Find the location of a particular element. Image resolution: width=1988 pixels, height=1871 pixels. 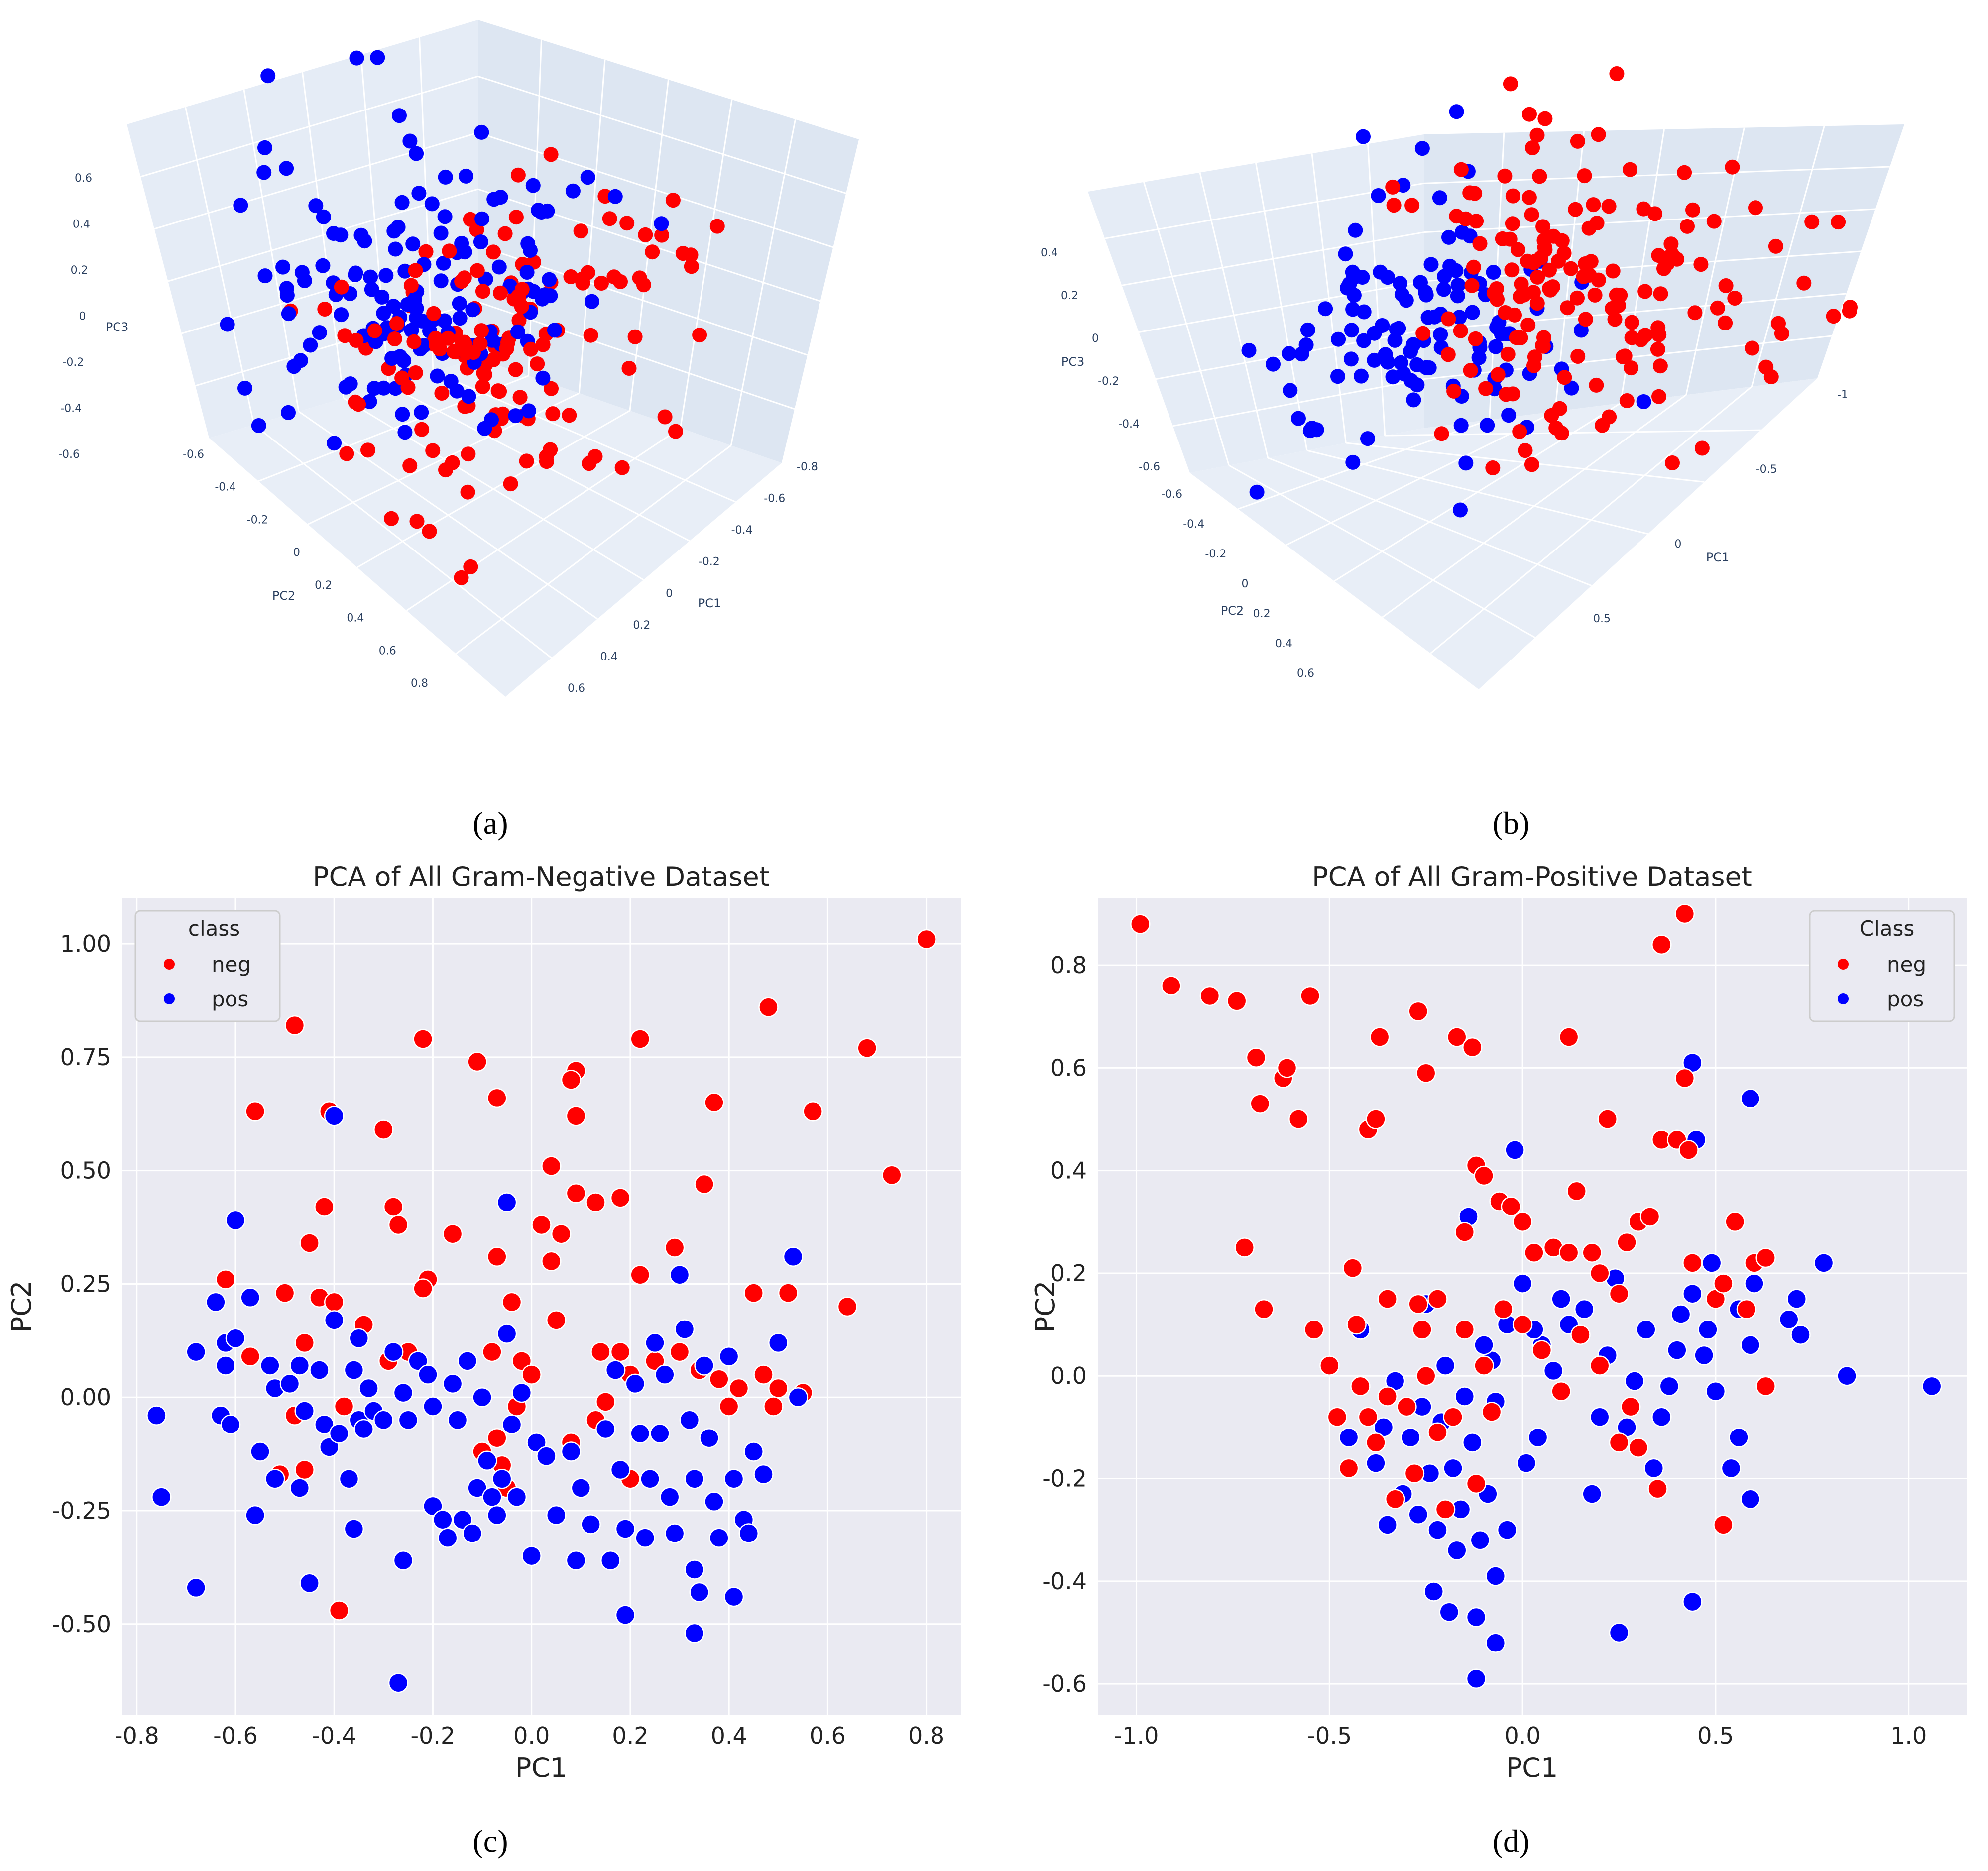

x-tick-label: -0.2 is located at coordinates (434, 1735).